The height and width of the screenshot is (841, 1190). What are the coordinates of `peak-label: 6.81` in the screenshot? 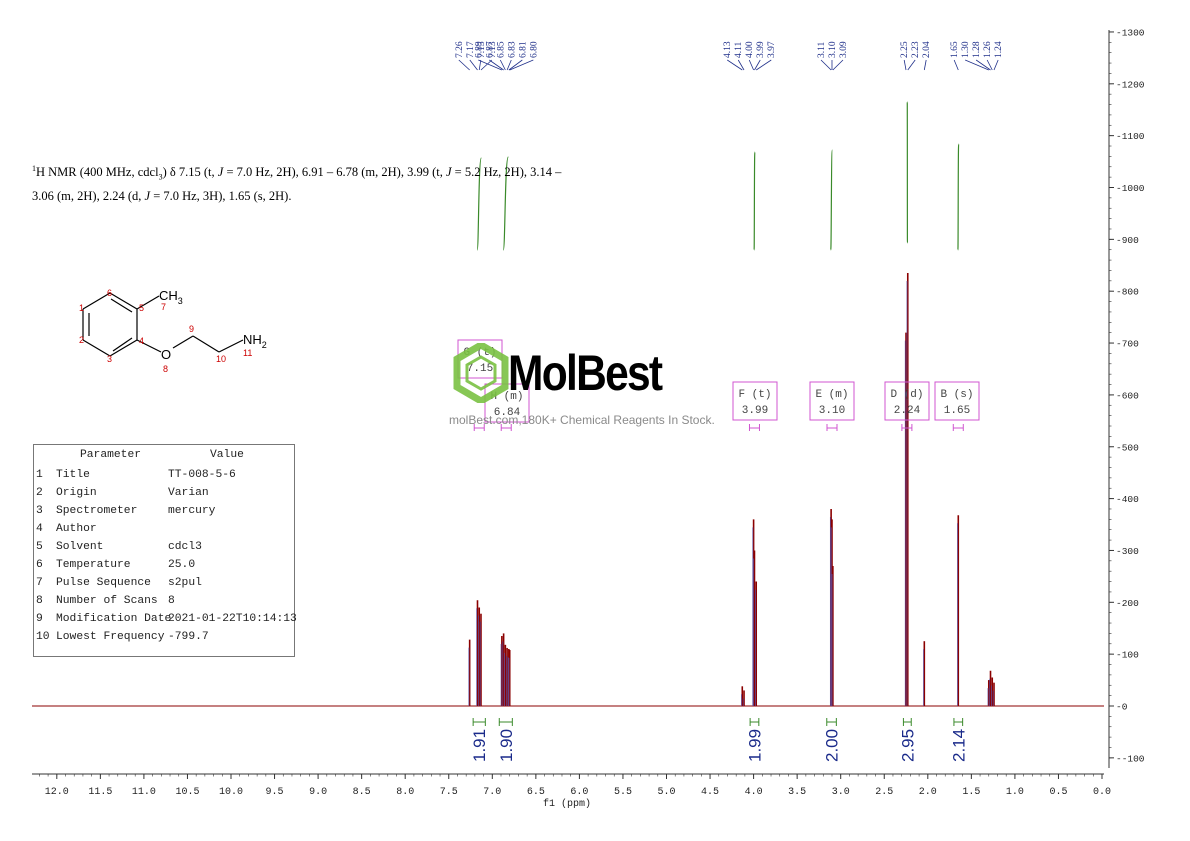 It's located at (523, 49).